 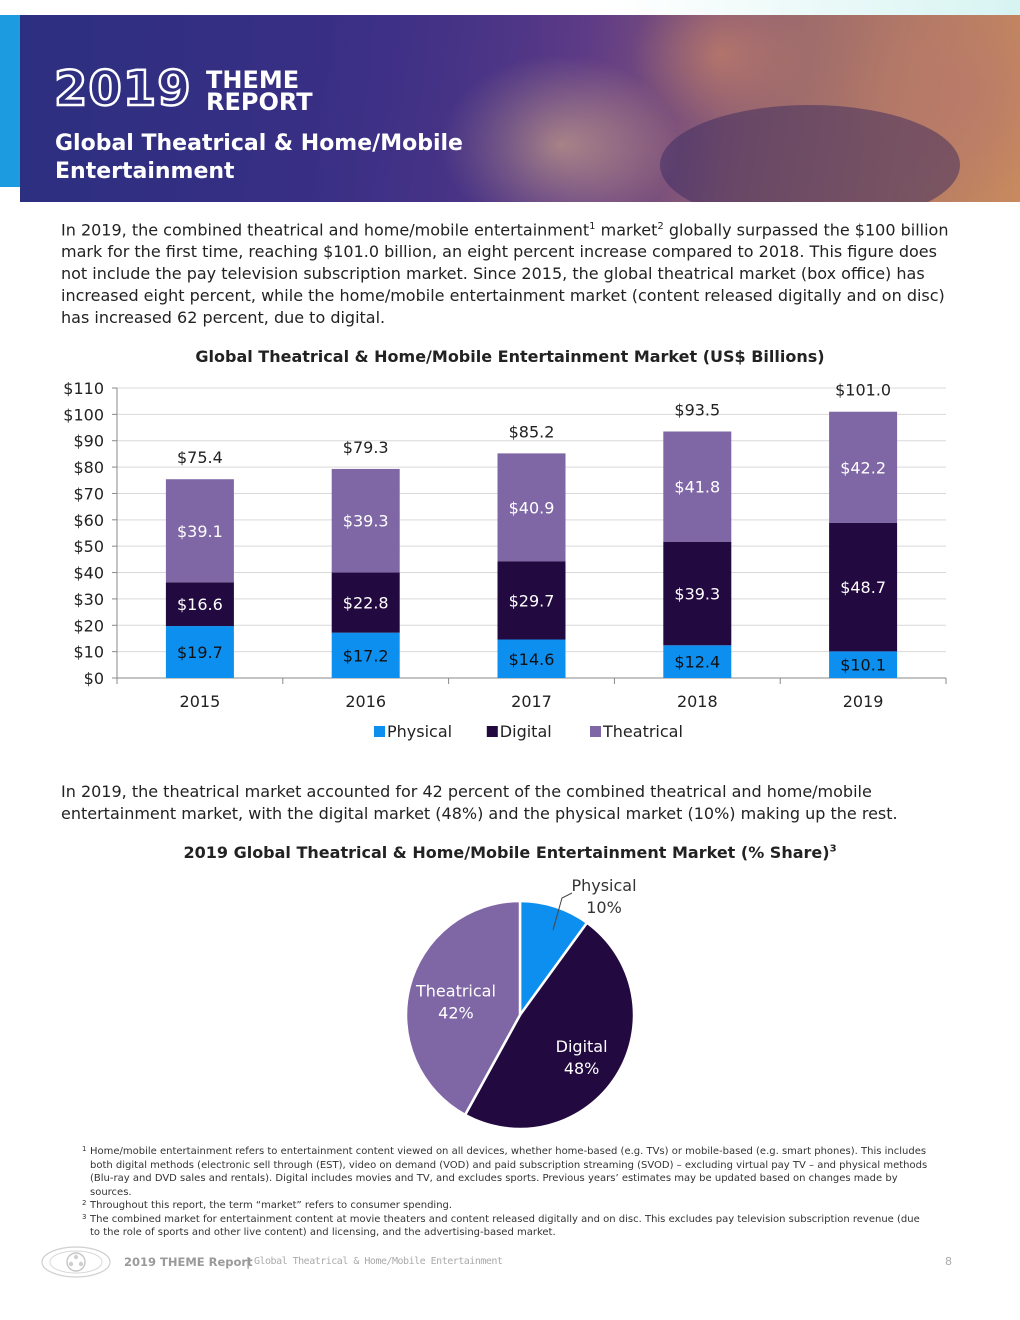 What do you see at coordinates (863, 665) in the screenshot?
I see `data-label-physical: $10.1` at bounding box center [863, 665].